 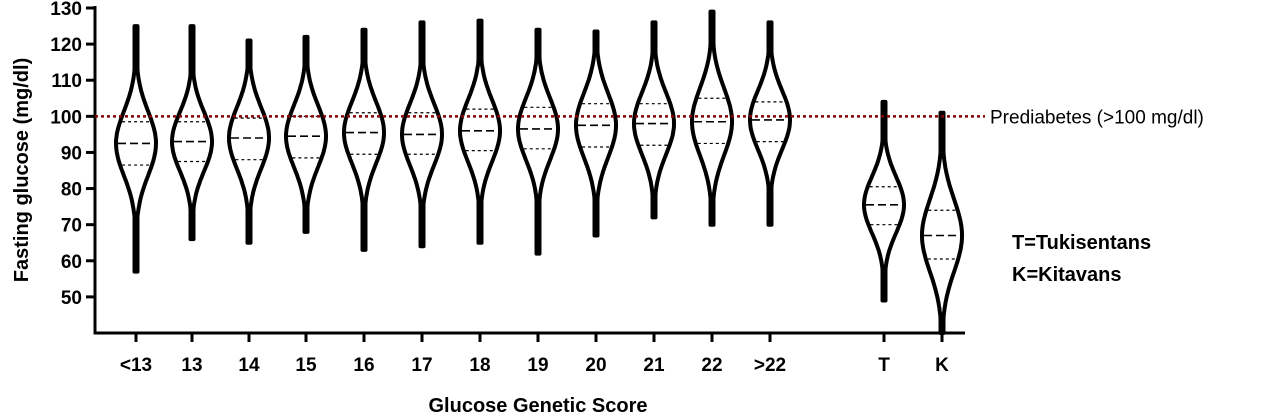 What do you see at coordinates (884, 365) in the screenshot?
I see `x-tick-label: T` at bounding box center [884, 365].